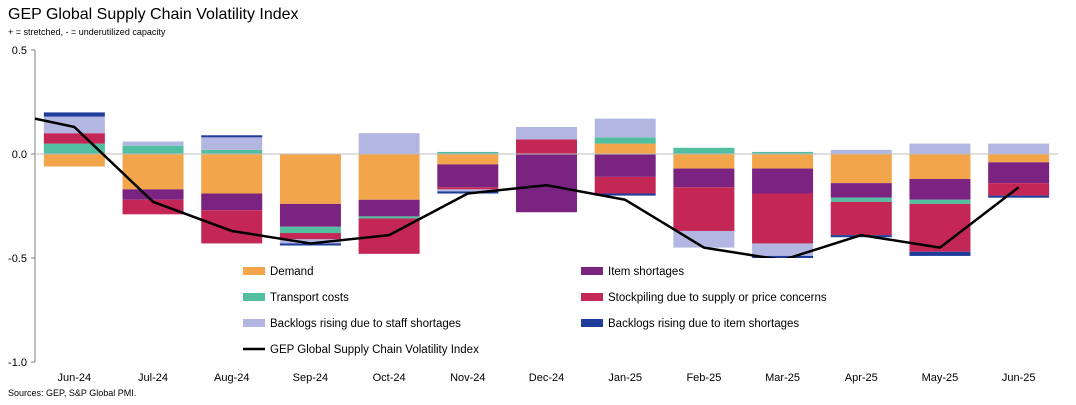 This screenshot has height=405, width=1076. What do you see at coordinates (374, 350) in the screenshot?
I see `legend-label: GEP Global Supply Chain Volatility Index` at bounding box center [374, 350].